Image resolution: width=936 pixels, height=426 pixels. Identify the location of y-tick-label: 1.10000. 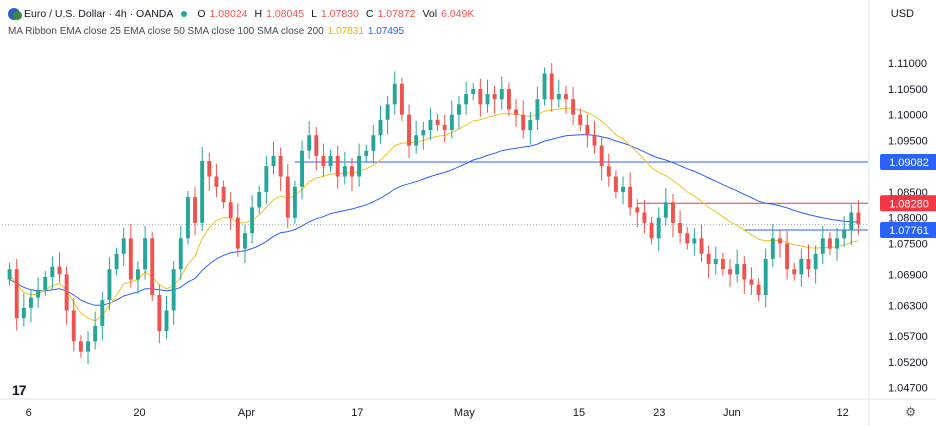
(908, 116).